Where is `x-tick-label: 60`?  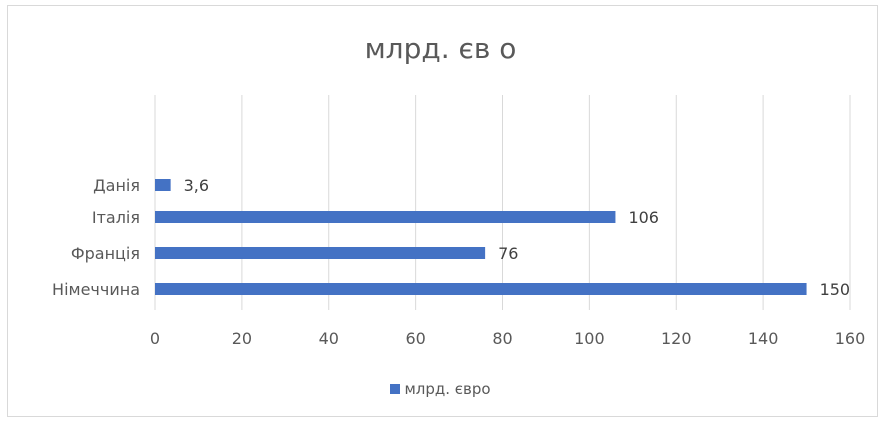
x-tick-label: 60 is located at coordinates (415, 338).